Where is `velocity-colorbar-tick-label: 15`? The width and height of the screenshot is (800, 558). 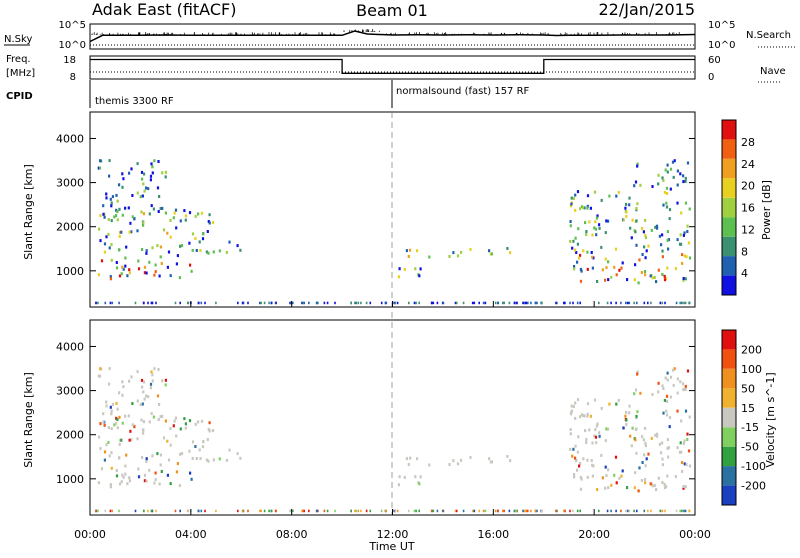 velocity-colorbar-tick-label: 15 is located at coordinates (748, 408).